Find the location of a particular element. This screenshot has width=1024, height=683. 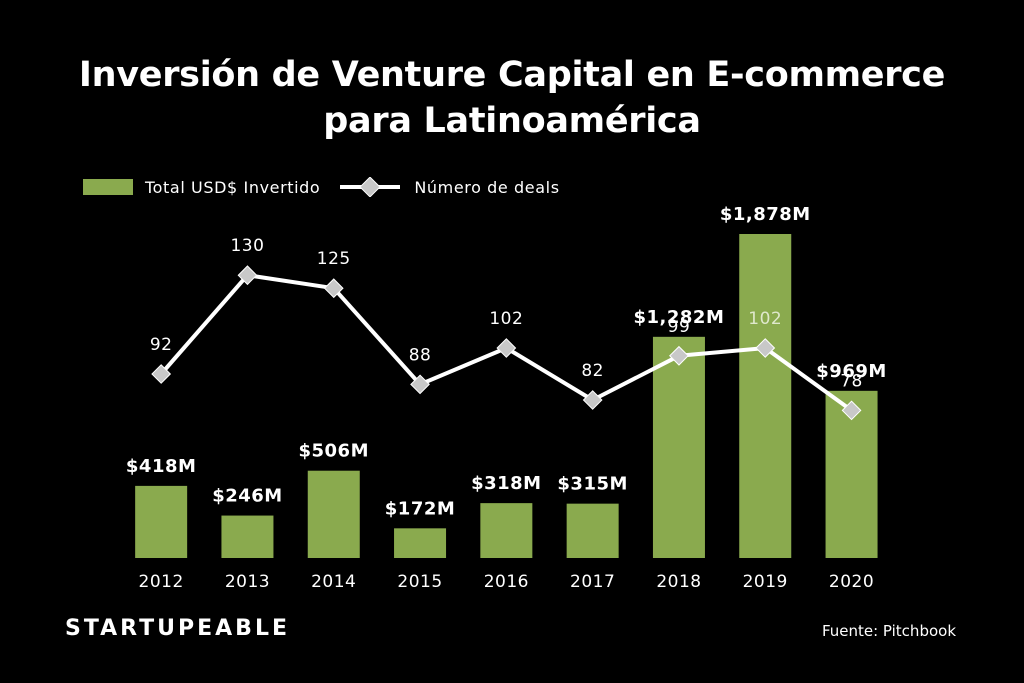

x-tick-2017: 2017 is located at coordinates (592, 582).